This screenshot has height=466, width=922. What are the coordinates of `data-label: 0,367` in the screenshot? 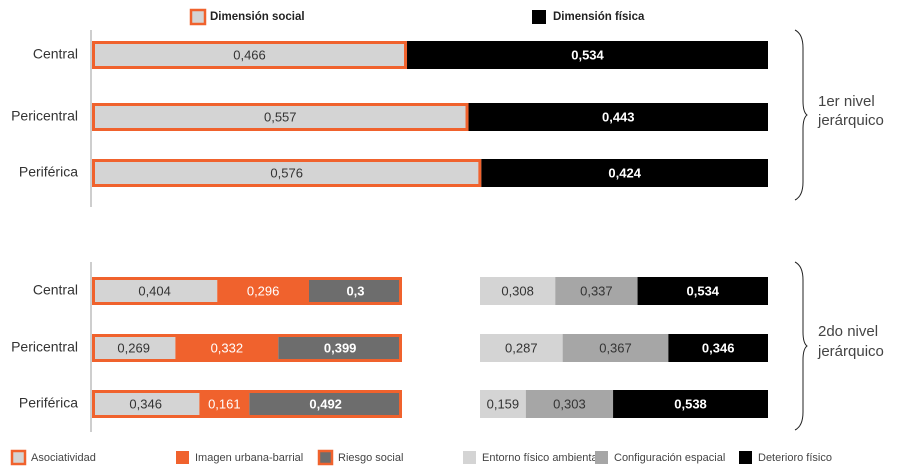 It's located at (615, 347).